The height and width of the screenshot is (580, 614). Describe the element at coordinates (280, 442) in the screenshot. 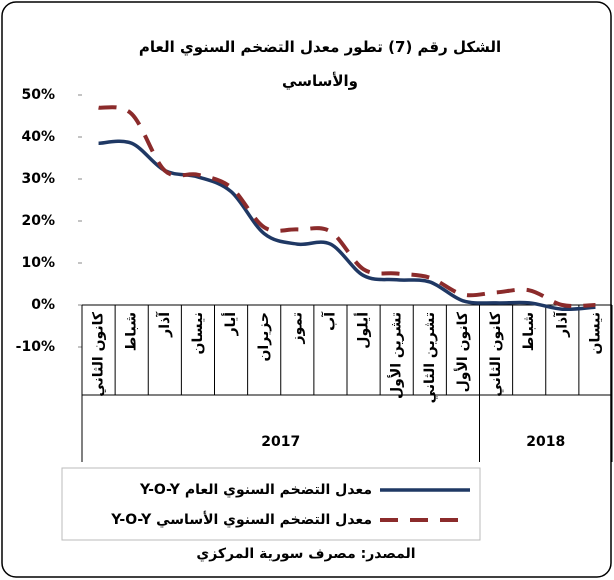

I see `group-label: 2017` at that location.